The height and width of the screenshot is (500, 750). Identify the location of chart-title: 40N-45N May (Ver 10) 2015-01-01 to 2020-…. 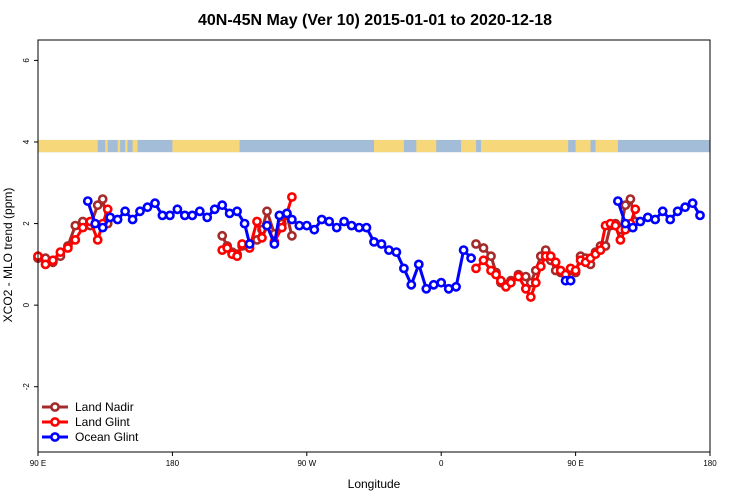
(375, 20).